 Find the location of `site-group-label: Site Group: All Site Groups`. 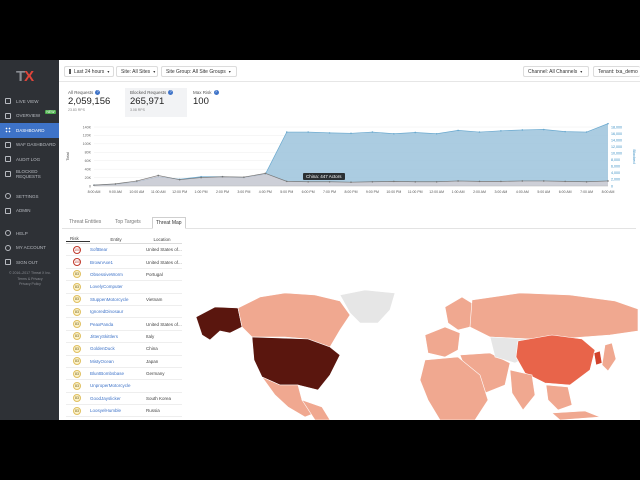

site-group-label: Site Group: All Site Groups is located at coordinates (196, 71).